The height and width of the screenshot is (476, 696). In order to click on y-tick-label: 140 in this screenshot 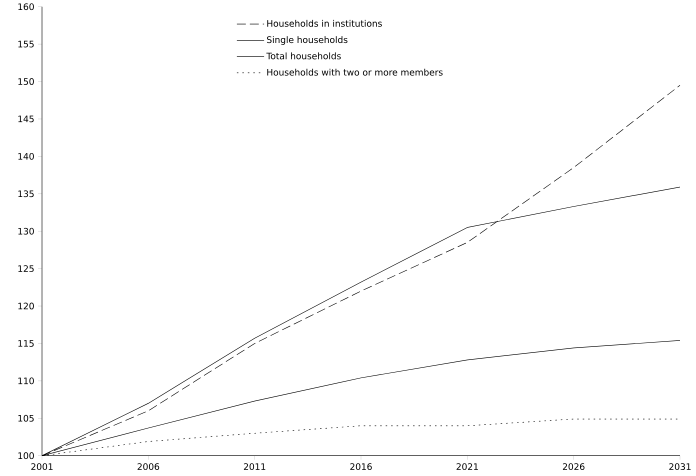, I will do `click(26, 156)`.